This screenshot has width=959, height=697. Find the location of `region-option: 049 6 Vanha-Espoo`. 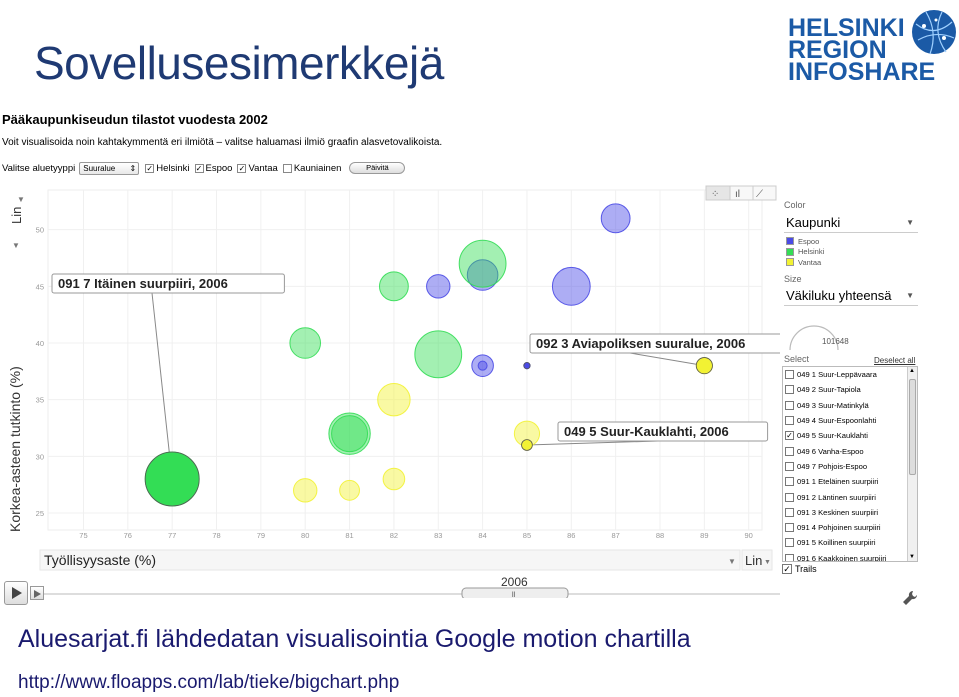

region-option: 049 6 Vanha-Espoo is located at coordinates (850, 450).